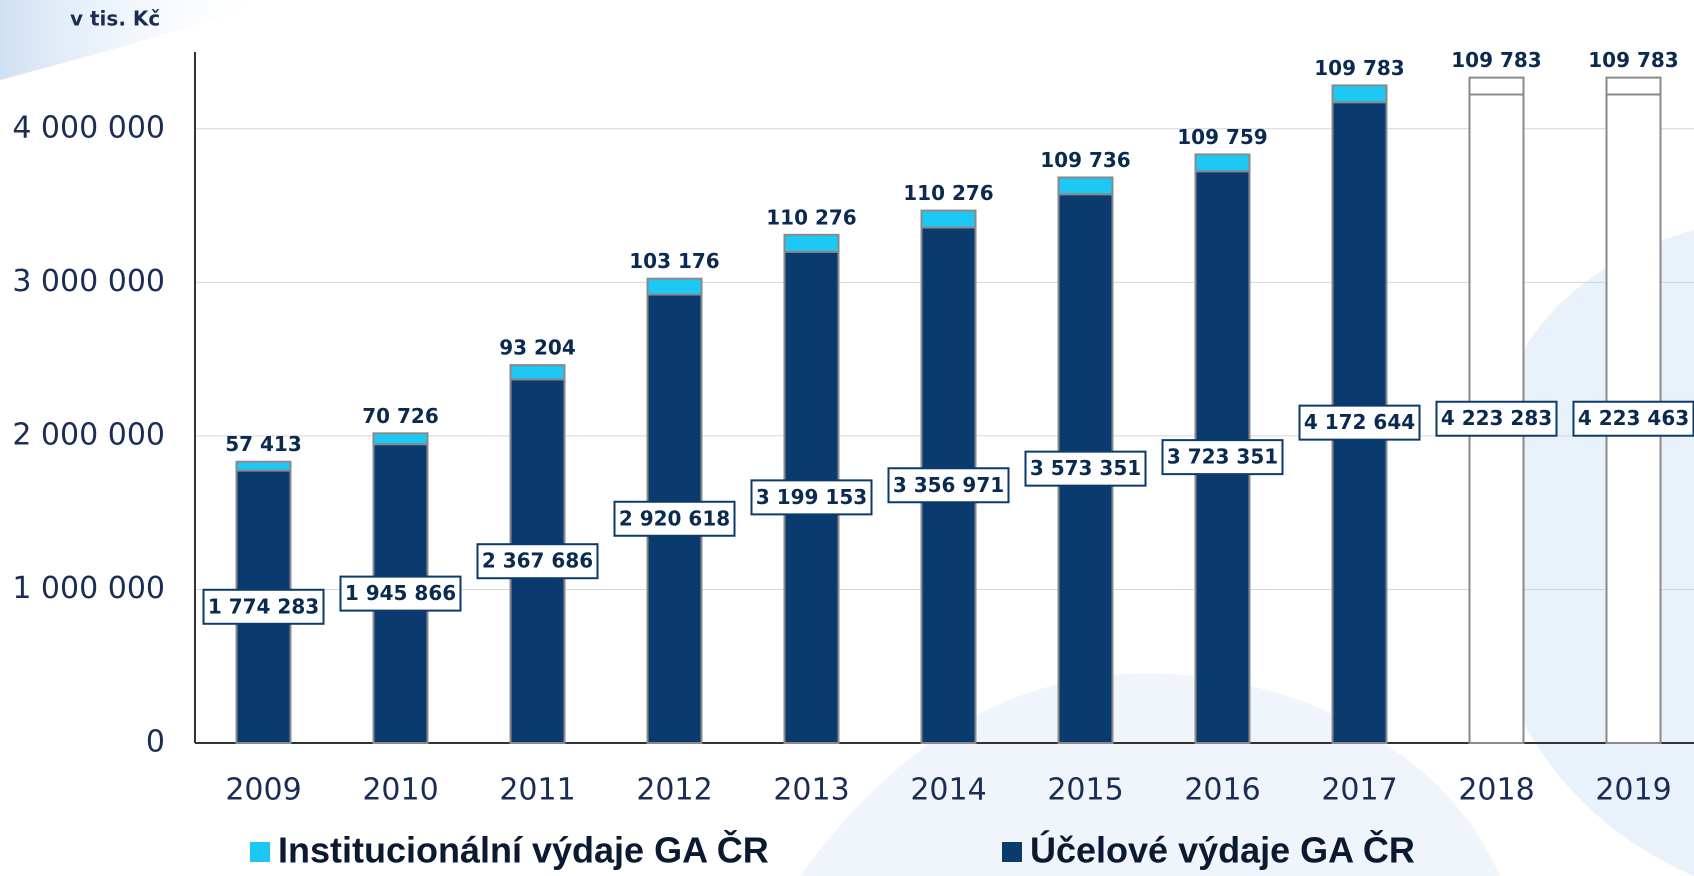  I want to click on value-label: 3 723 351, so click(1222, 457).